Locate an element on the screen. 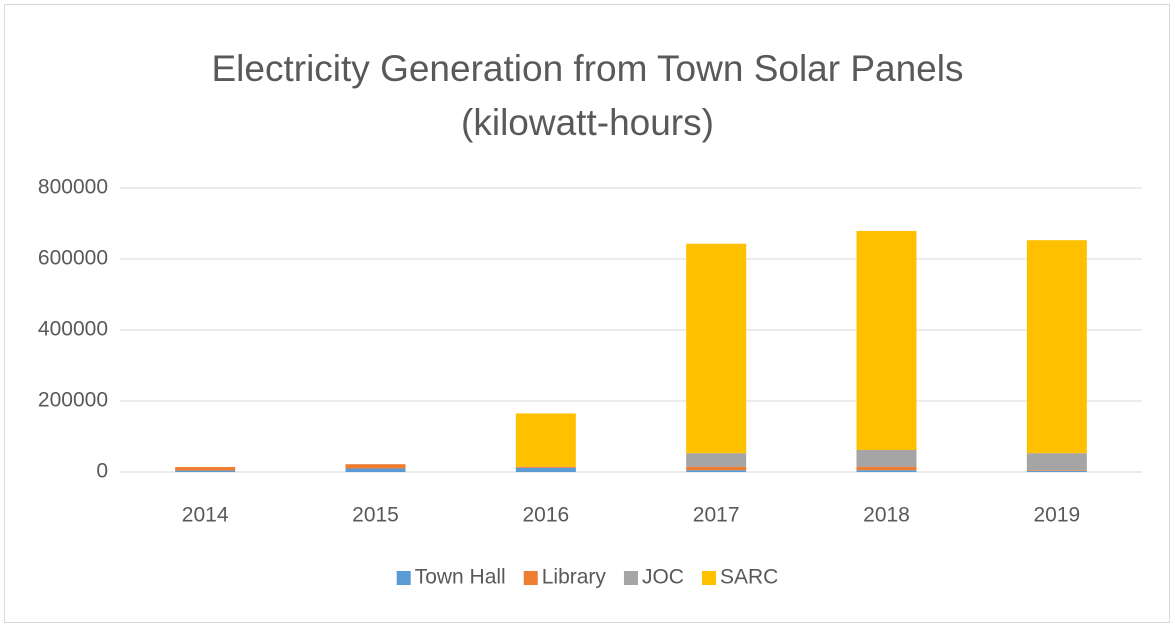 The width and height of the screenshot is (1175, 628). x-tick-label: 2015 is located at coordinates (375, 515).